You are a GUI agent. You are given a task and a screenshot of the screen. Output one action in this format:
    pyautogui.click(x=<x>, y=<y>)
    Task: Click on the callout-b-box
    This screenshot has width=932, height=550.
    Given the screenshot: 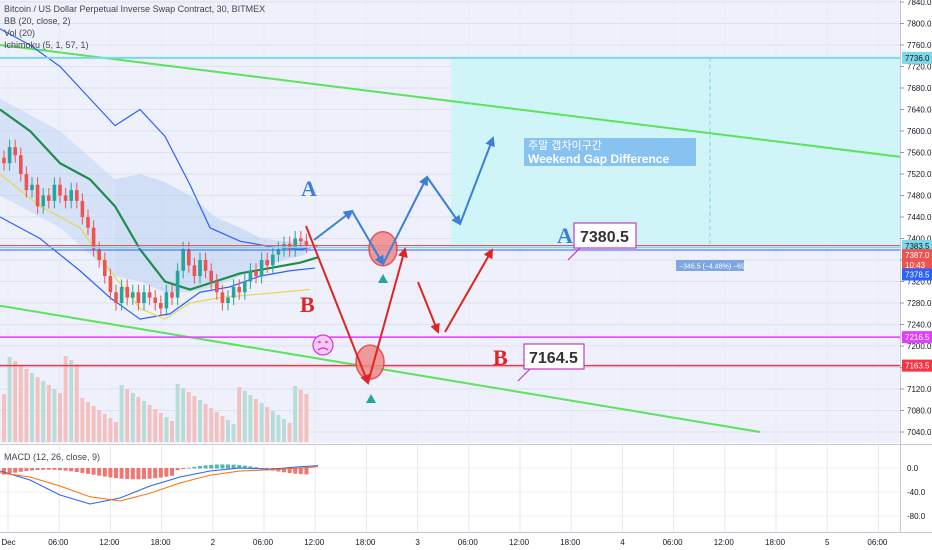 What is the action you would take?
    pyautogui.click(x=554, y=356)
    